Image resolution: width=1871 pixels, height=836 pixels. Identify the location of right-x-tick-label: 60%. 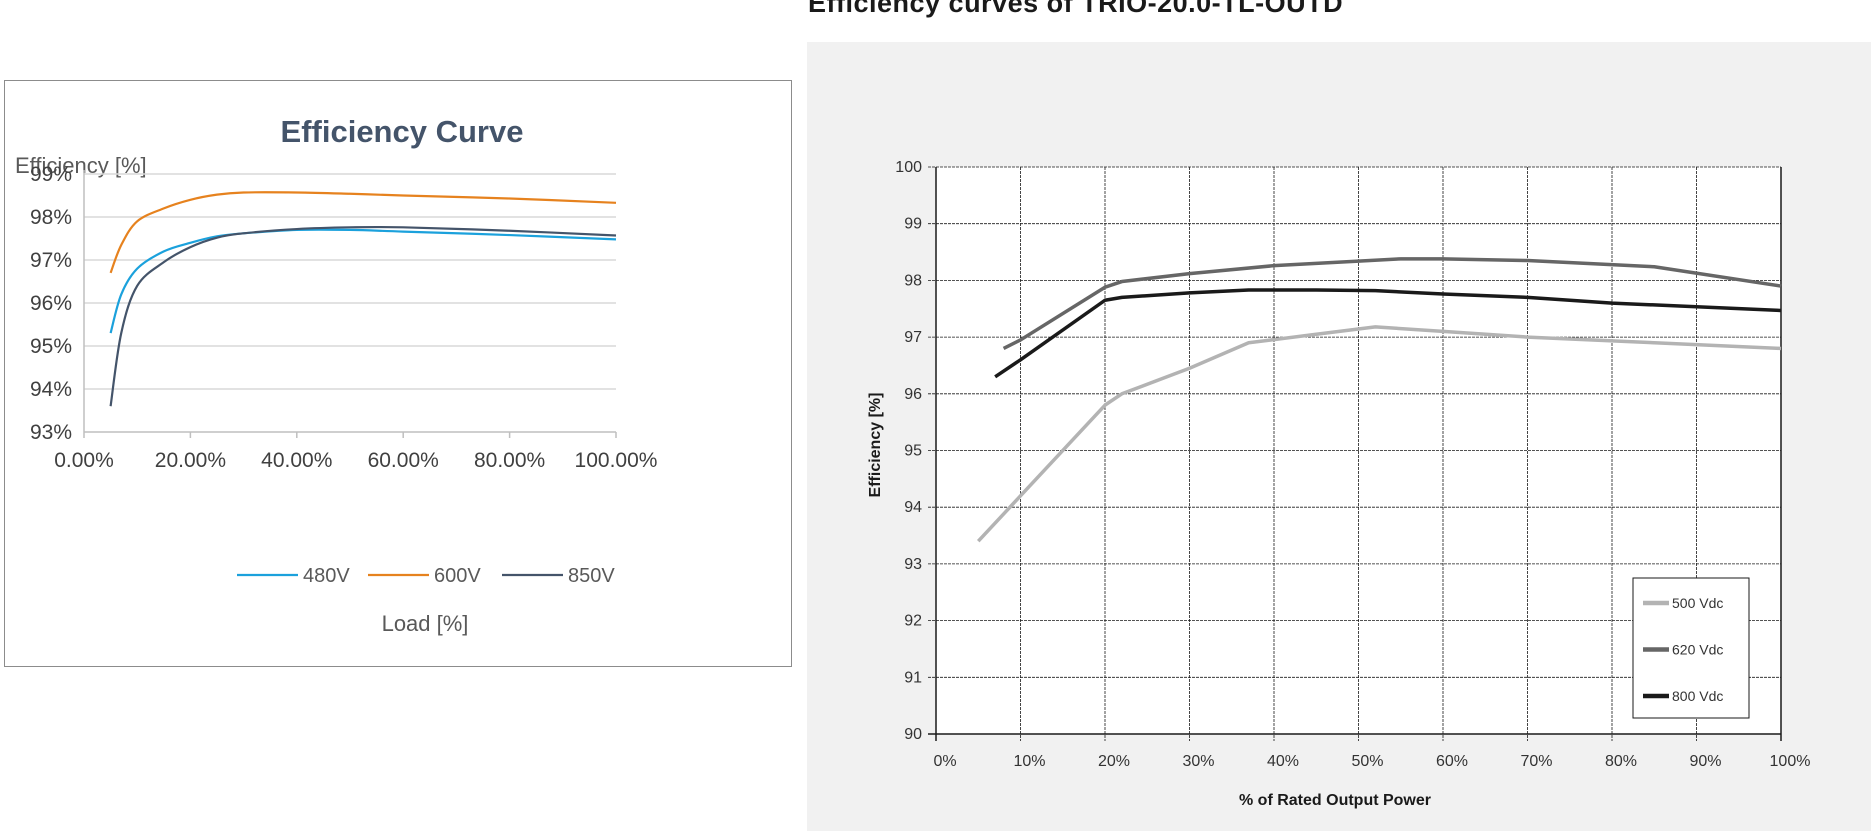
(1452, 761).